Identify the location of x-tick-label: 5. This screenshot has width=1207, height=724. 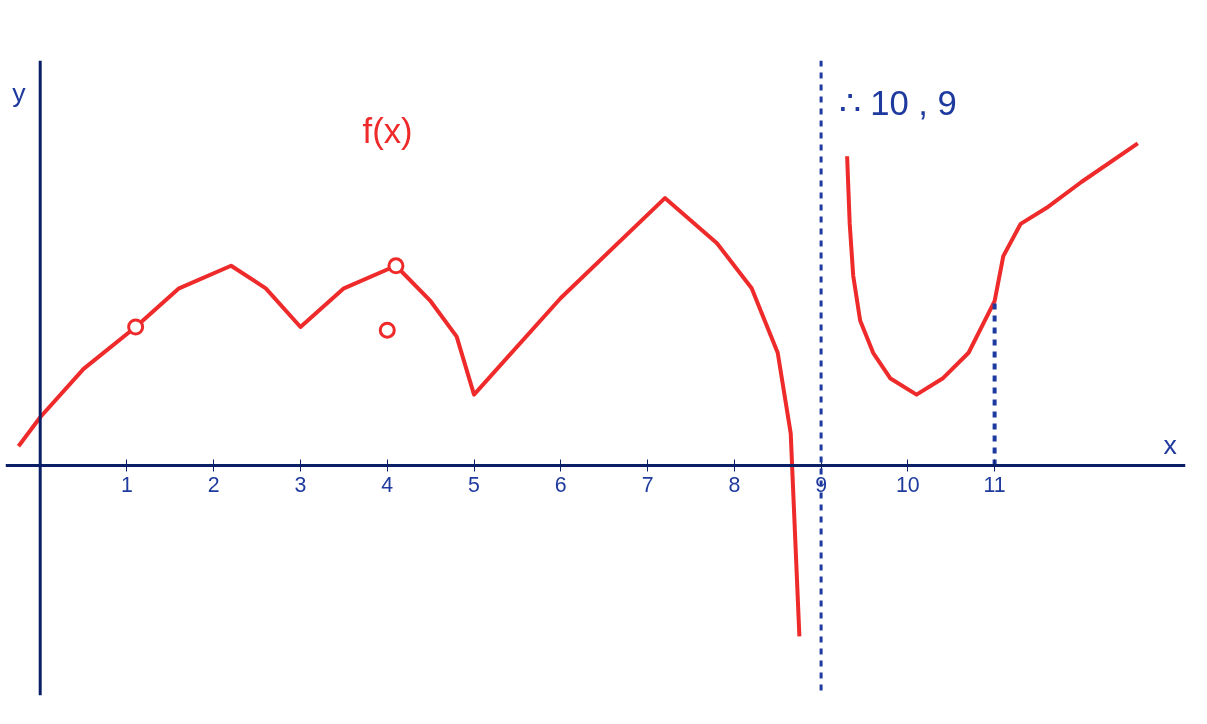
(474, 484).